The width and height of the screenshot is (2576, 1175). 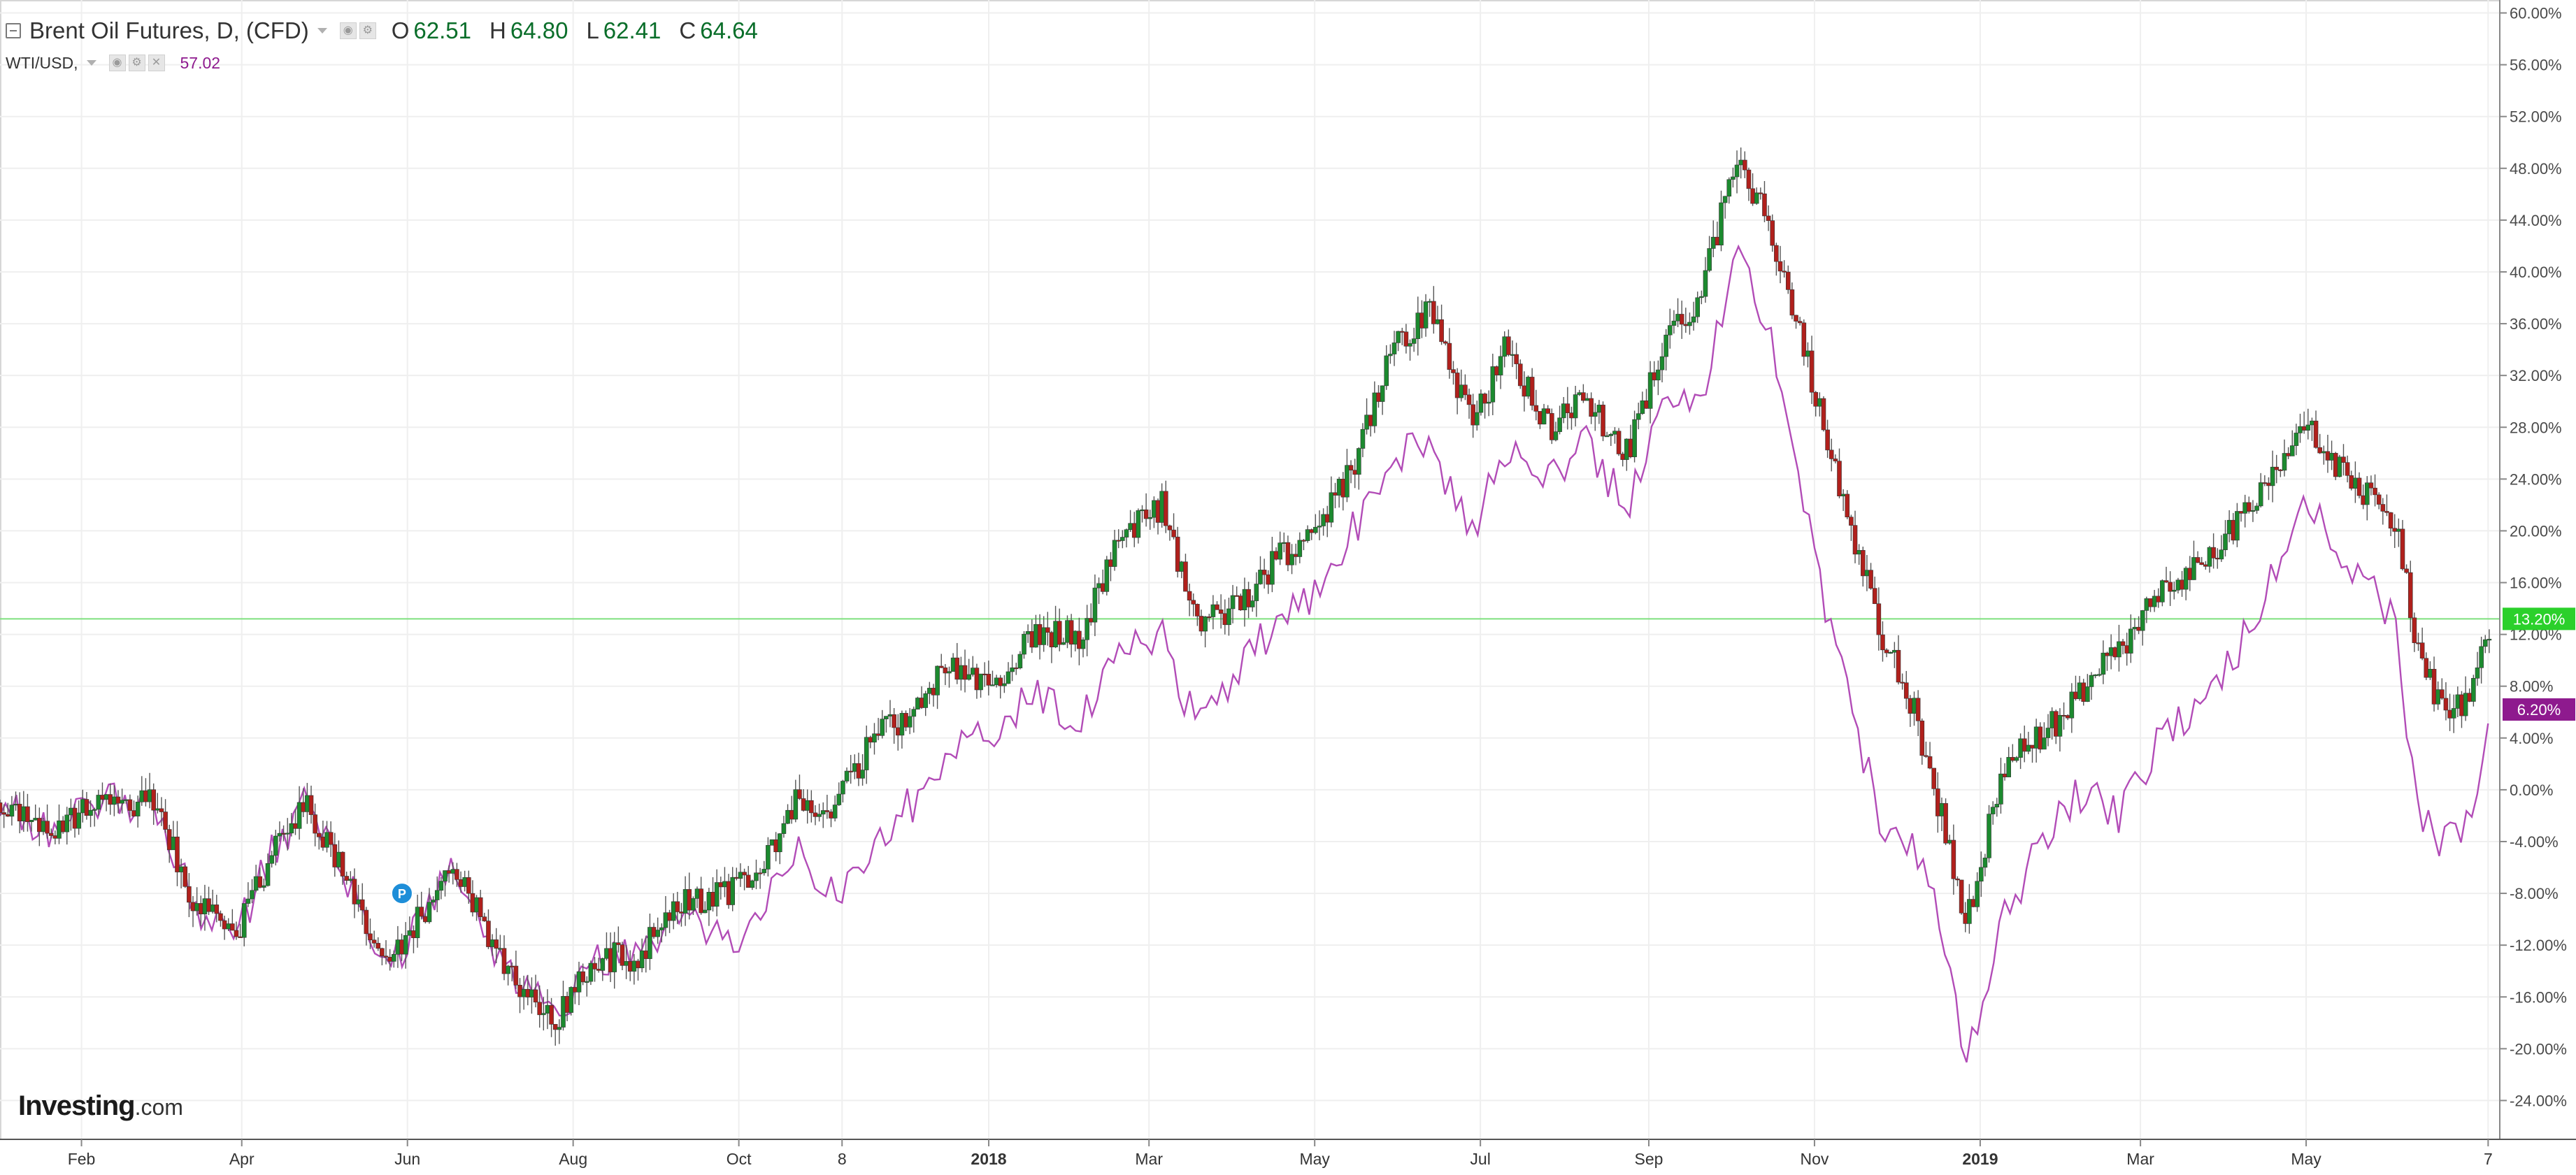 What do you see at coordinates (77, 1105) in the screenshot?
I see `logo-brand: Investing` at bounding box center [77, 1105].